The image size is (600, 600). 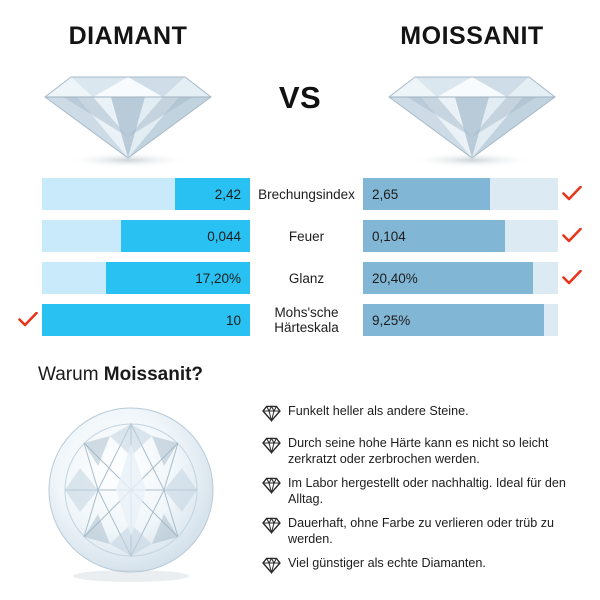 I want to click on list-item: Viel günstiger als echte Diamanten., so click(x=426, y=567).